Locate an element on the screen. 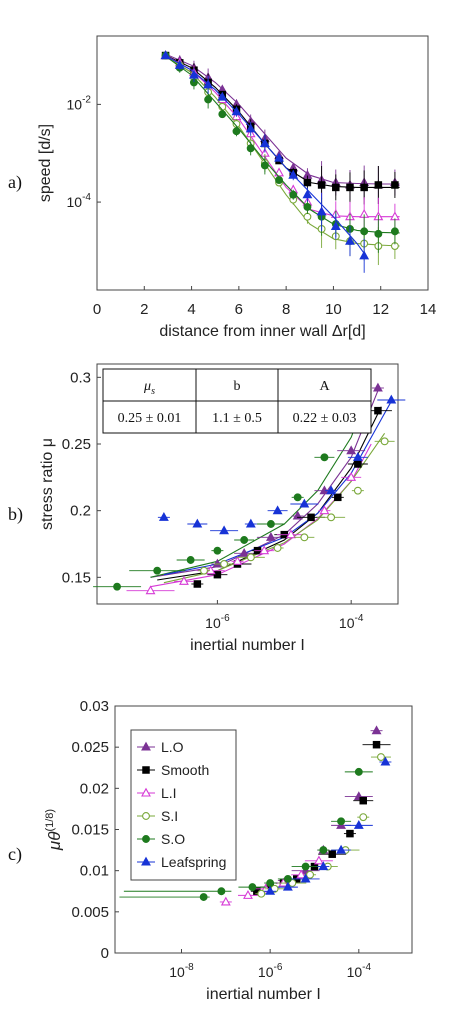 The height and width of the screenshot is (1019, 474). y-label-power: (1/8) is located at coordinates (50, 820).